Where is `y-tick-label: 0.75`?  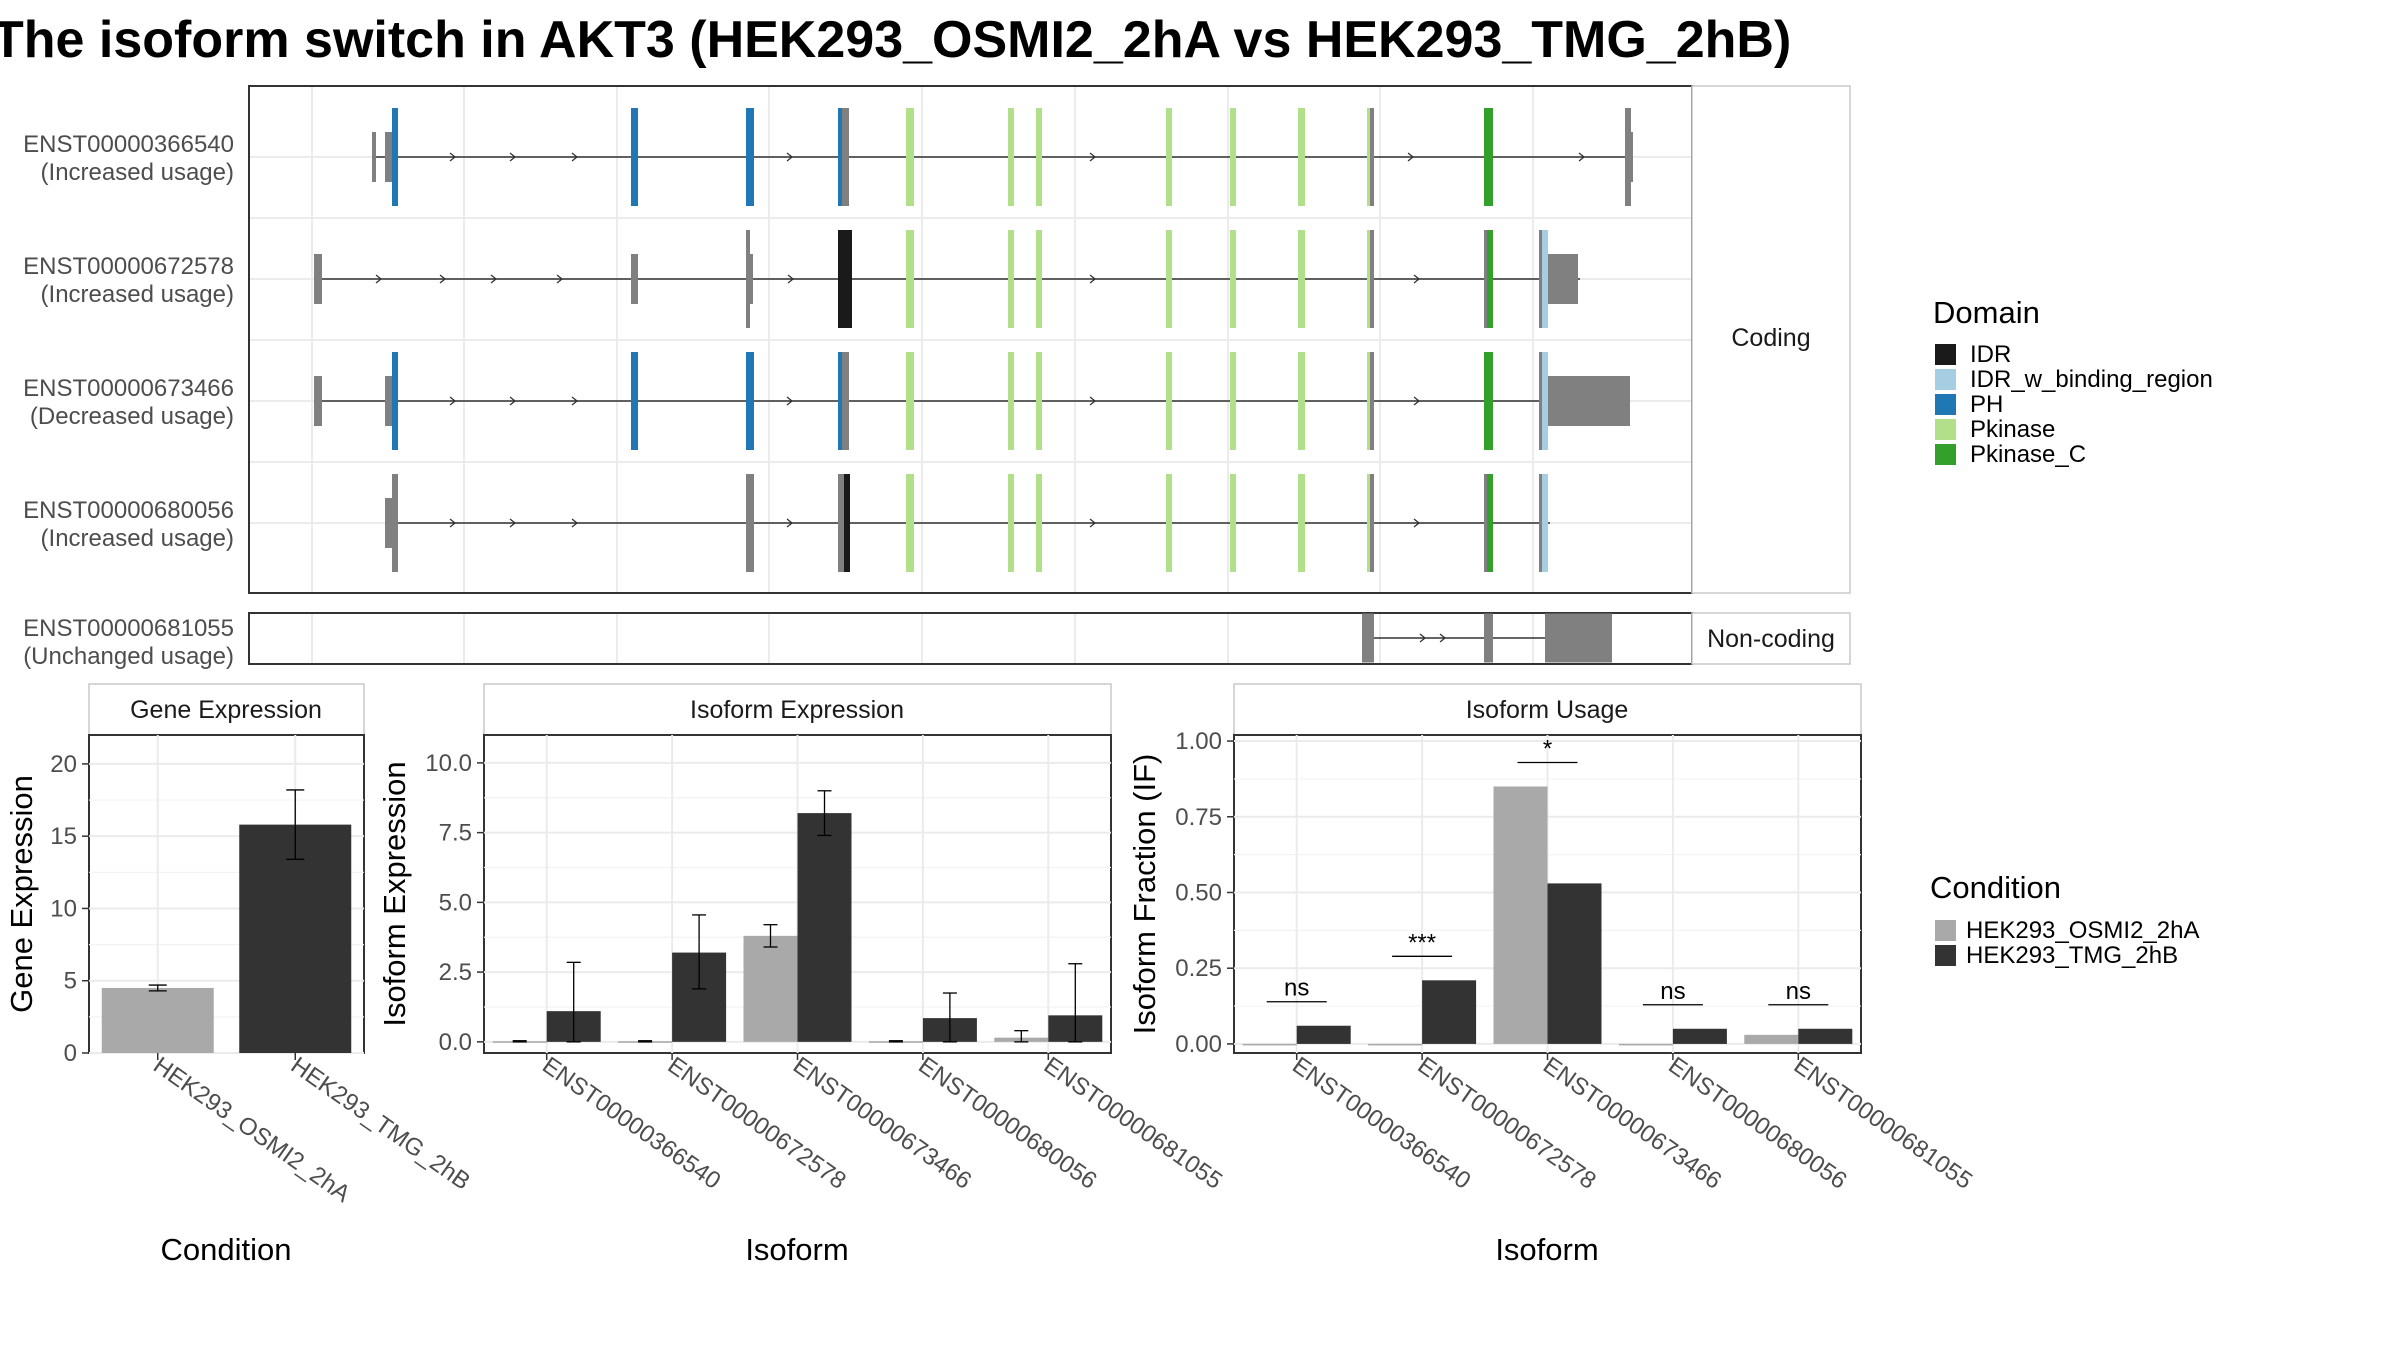 y-tick-label: 0.75 is located at coordinates (1198, 817).